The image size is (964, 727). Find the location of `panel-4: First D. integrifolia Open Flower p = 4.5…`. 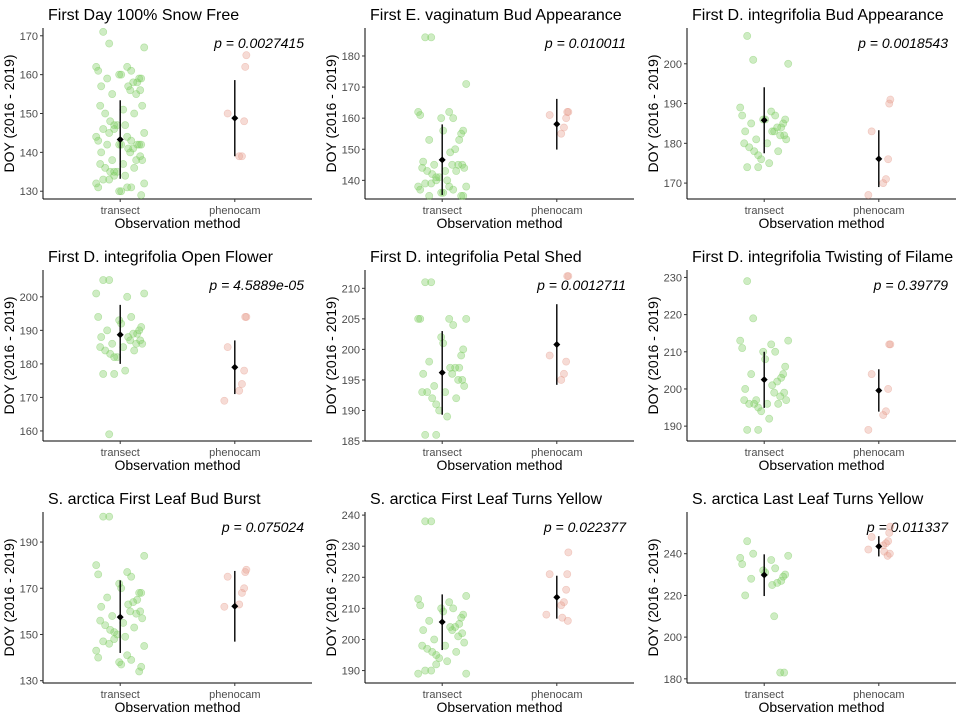

panel-4: First D. integrifolia Open Flower p = 4.5… is located at coordinates (156, 361).